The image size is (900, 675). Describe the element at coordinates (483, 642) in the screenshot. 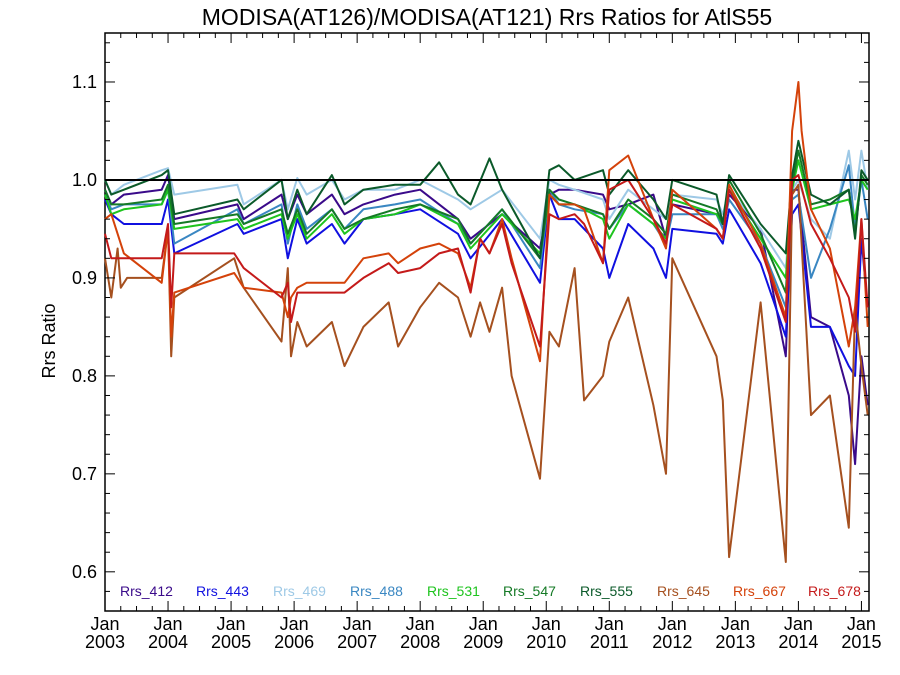

I see `x-tick-year: 2009` at that location.